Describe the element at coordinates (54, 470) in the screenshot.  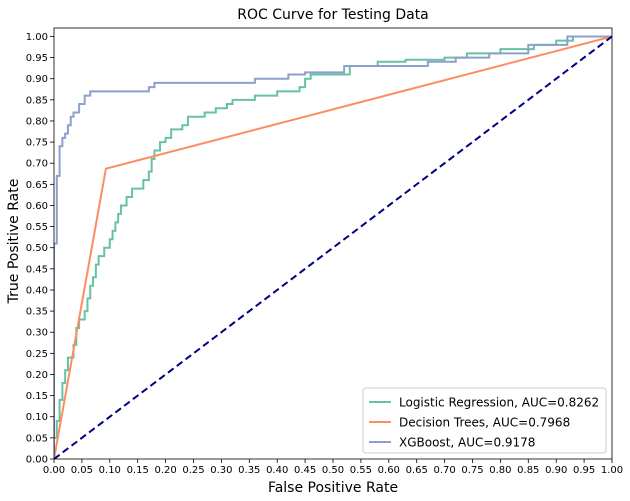
I see `x-tick-label: 0.00` at that location.